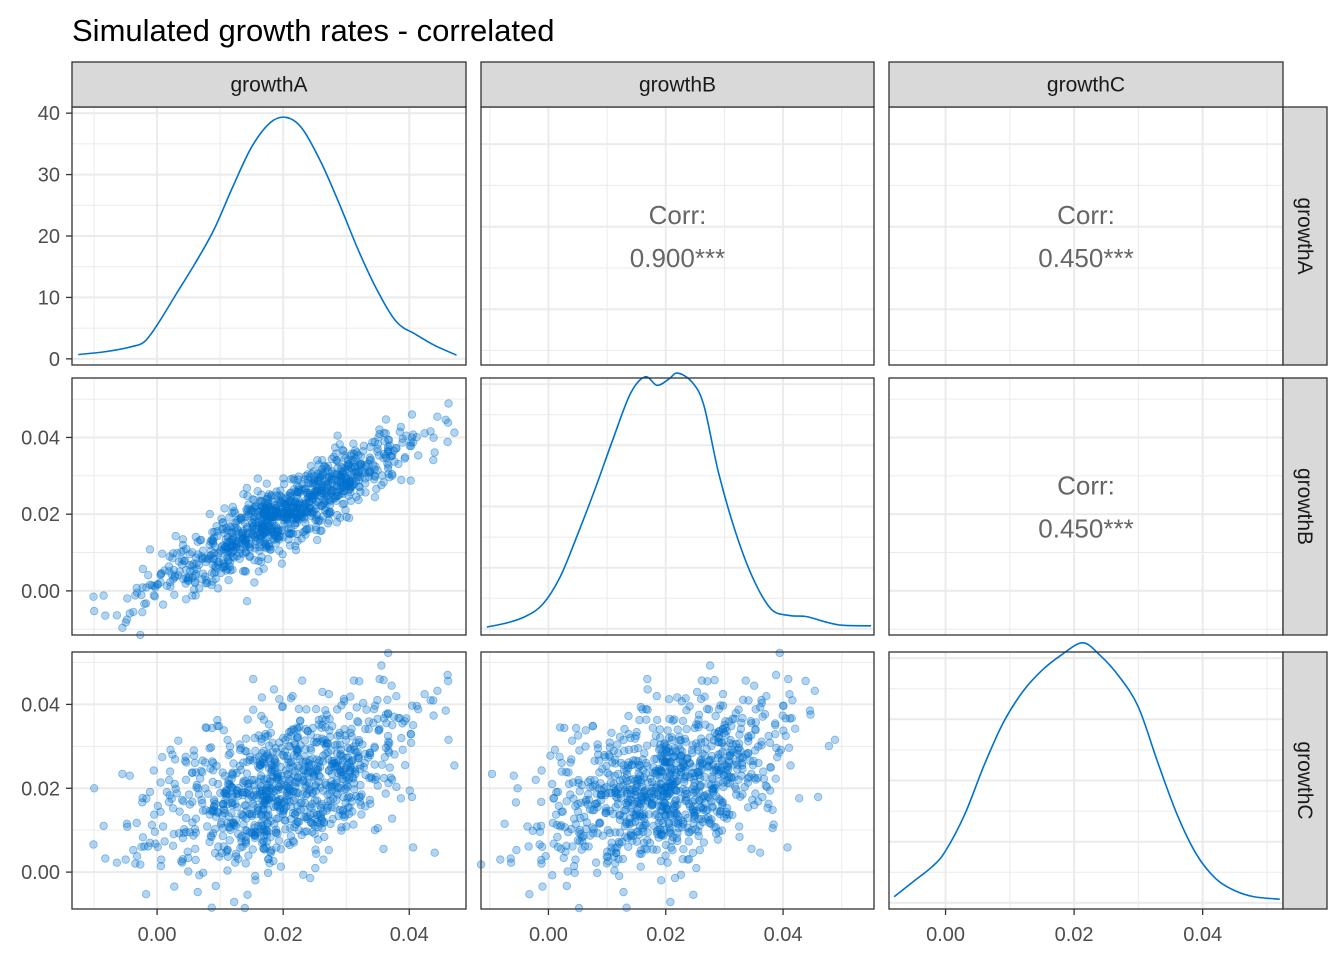 Image resolution: width=1344 pixels, height=960 pixels. I want to click on panel-border, so click(269, 506).